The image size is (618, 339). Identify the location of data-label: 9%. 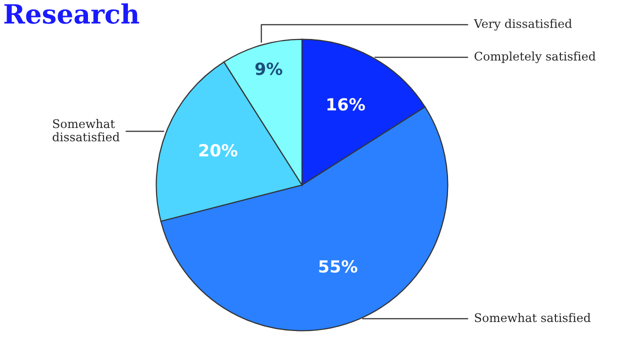
(268, 69).